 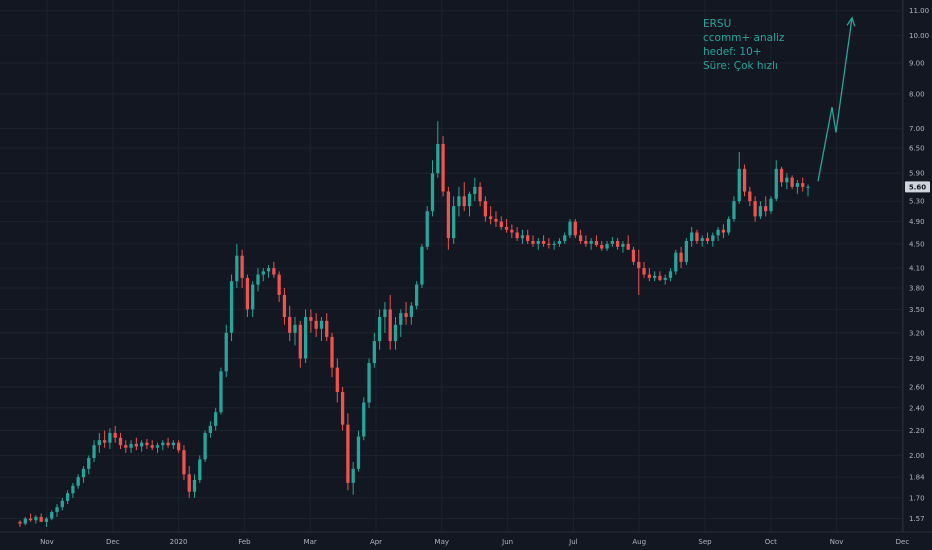 I want to click on price-tick-label: 6.50, so click(x=917, y=148).